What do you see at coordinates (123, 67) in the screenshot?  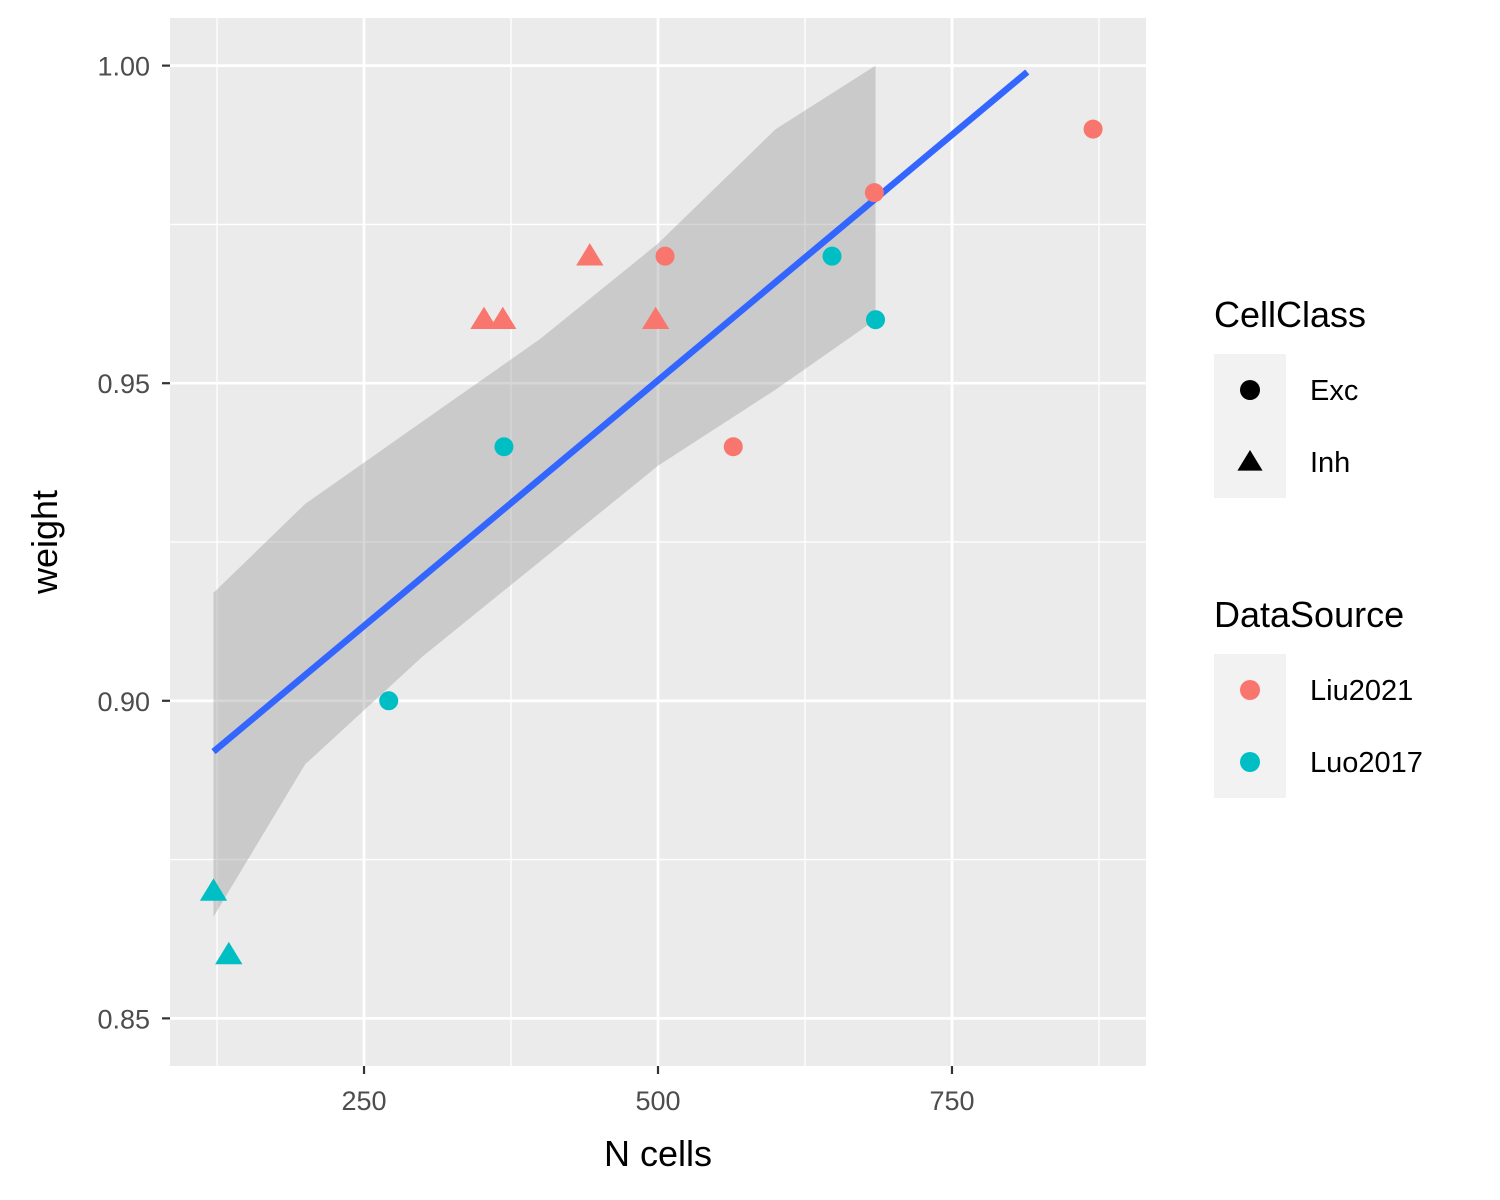 I see `y-tick-label: 1.00` at bounding box center [123, 67].